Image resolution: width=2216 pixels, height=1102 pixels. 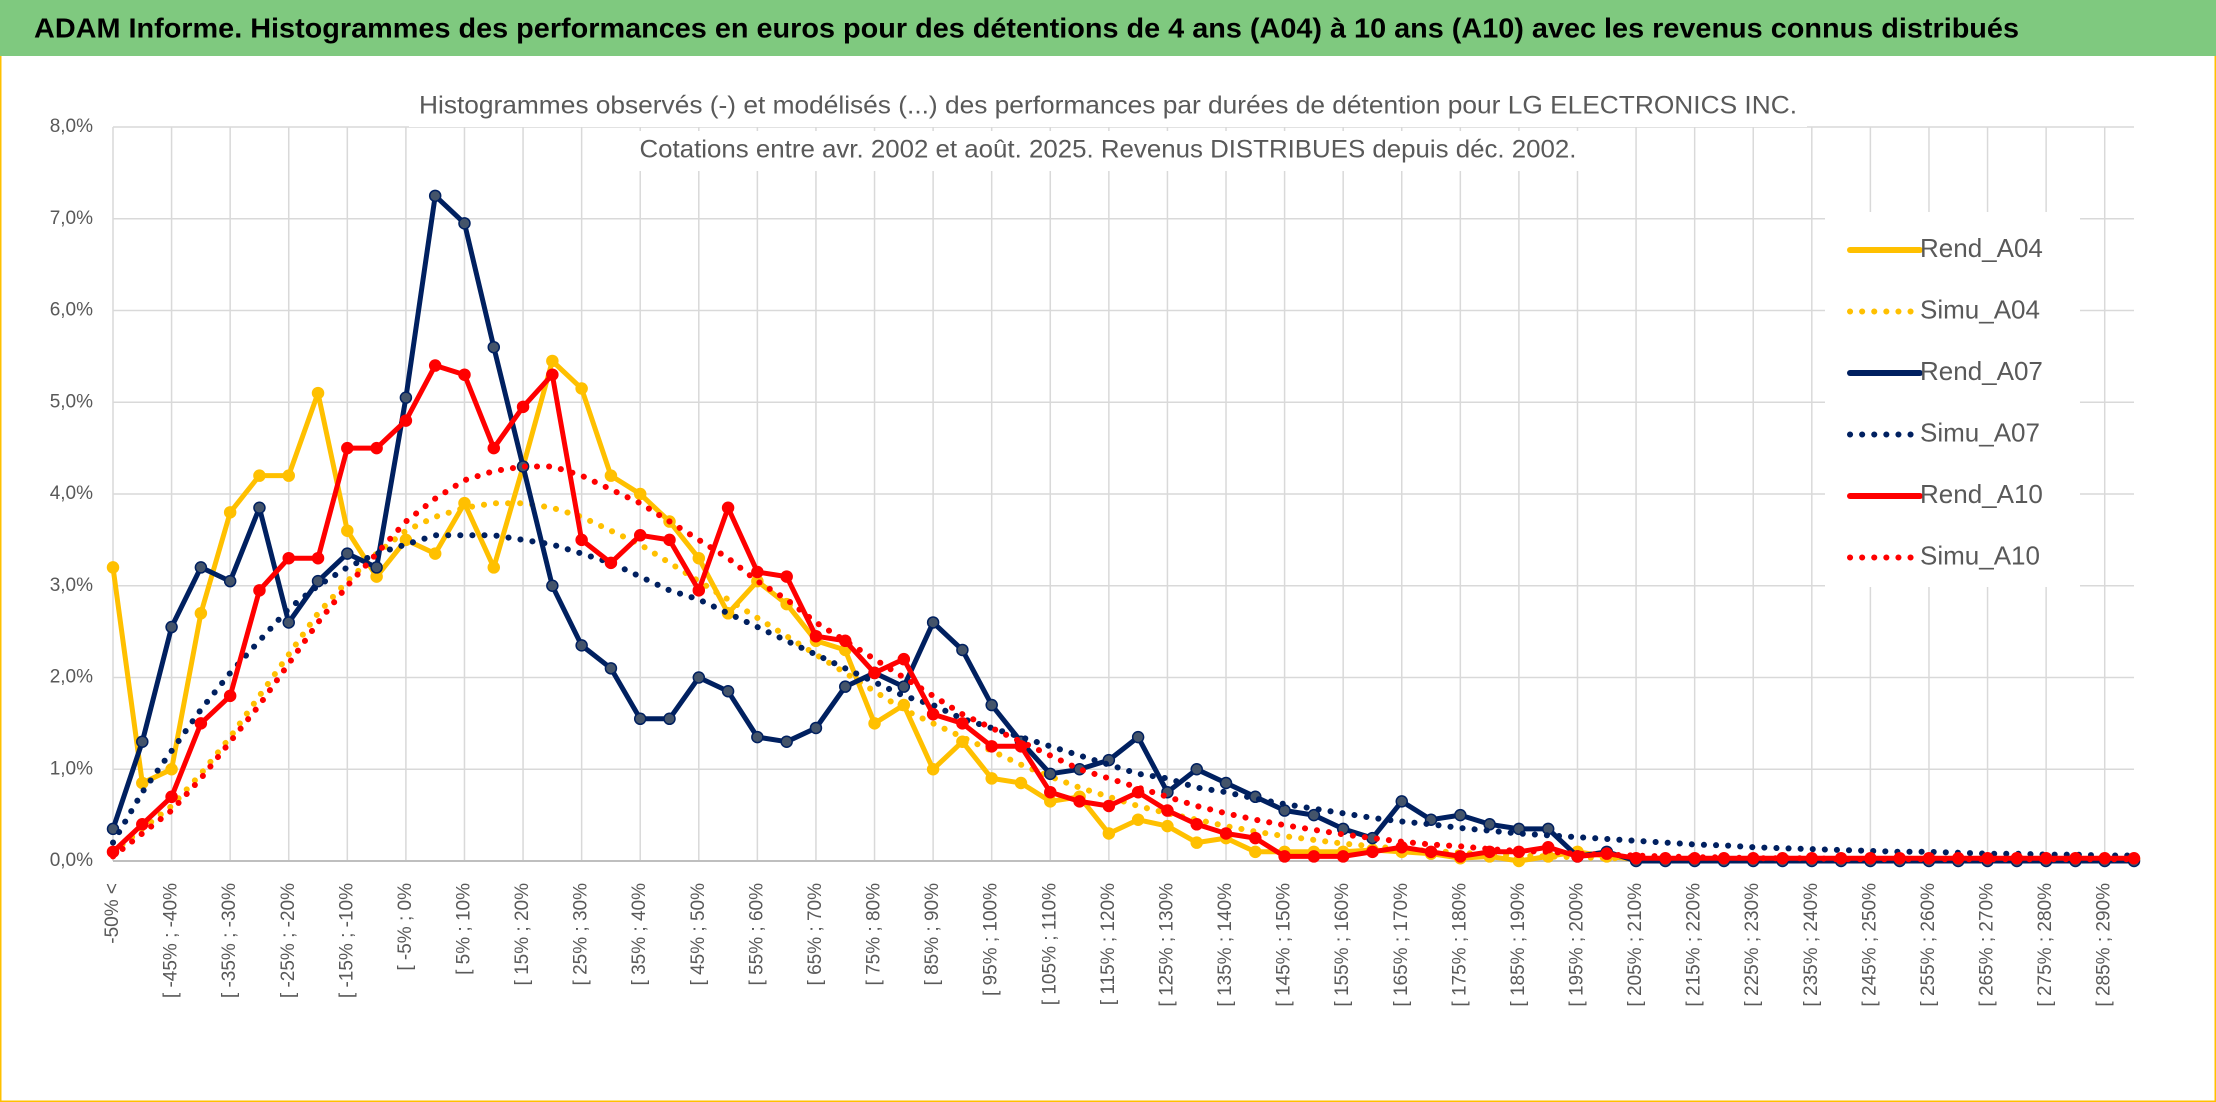 I want to click on x-tick-label: [ 35% ; 40%, so click(x=639, y=934).